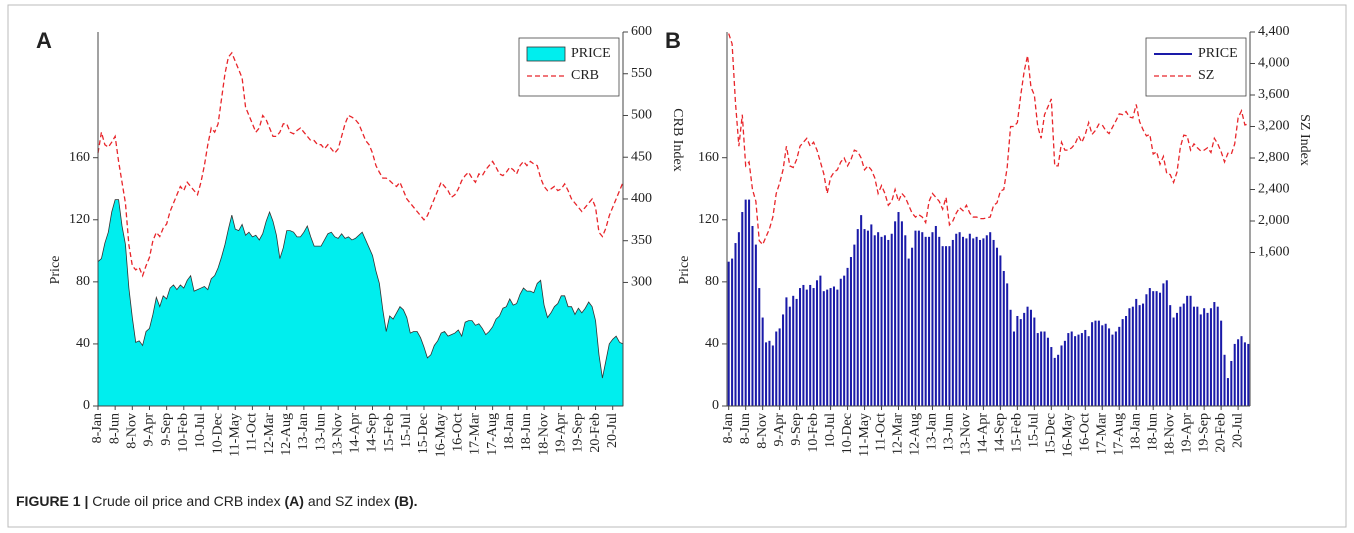 The image size is (1354, 533). I want to click on x-tick-label: 8-Nov, so click(132, 431).